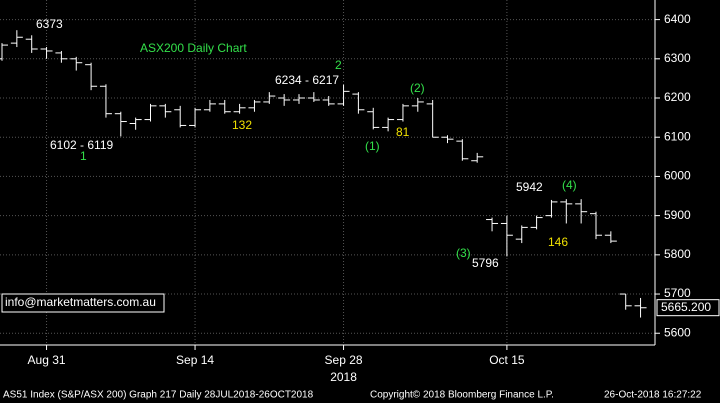  What do you see at coordinates (677, 293) in the screenshot?
I see `y-tick-label: 5700` at bounding box center [677, 293].